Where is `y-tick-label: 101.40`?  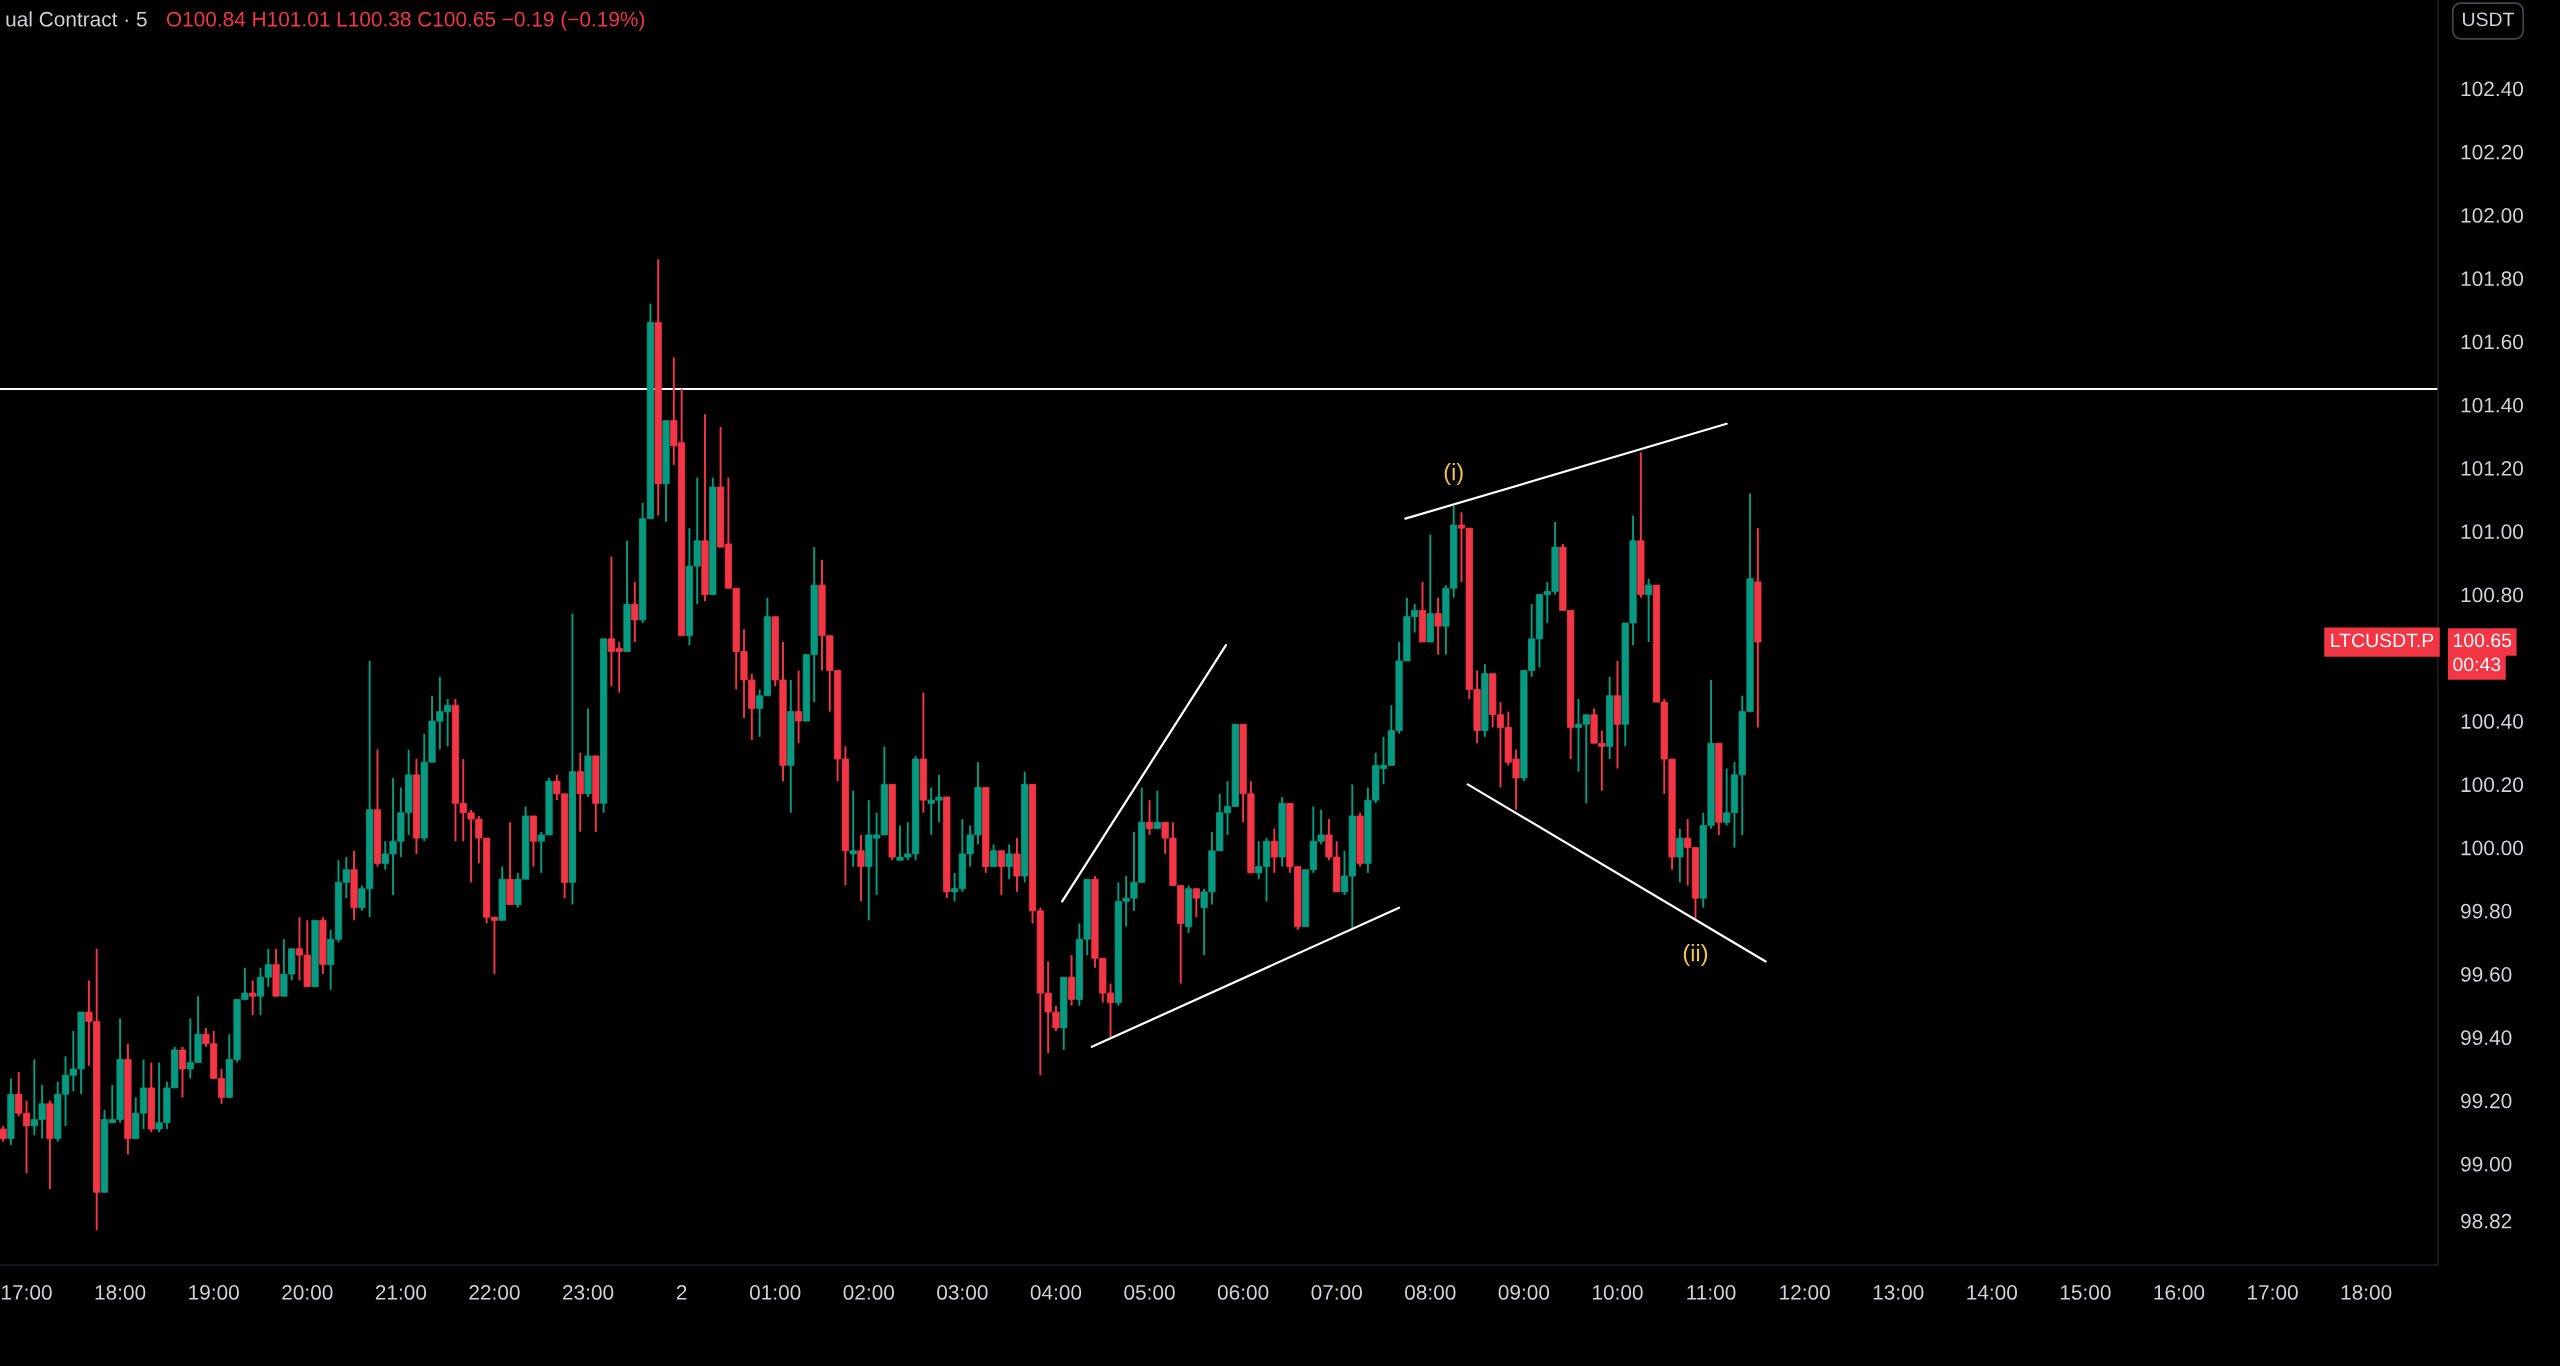 y-tick-label: 101.40 is located at coordinates (2492, 405).